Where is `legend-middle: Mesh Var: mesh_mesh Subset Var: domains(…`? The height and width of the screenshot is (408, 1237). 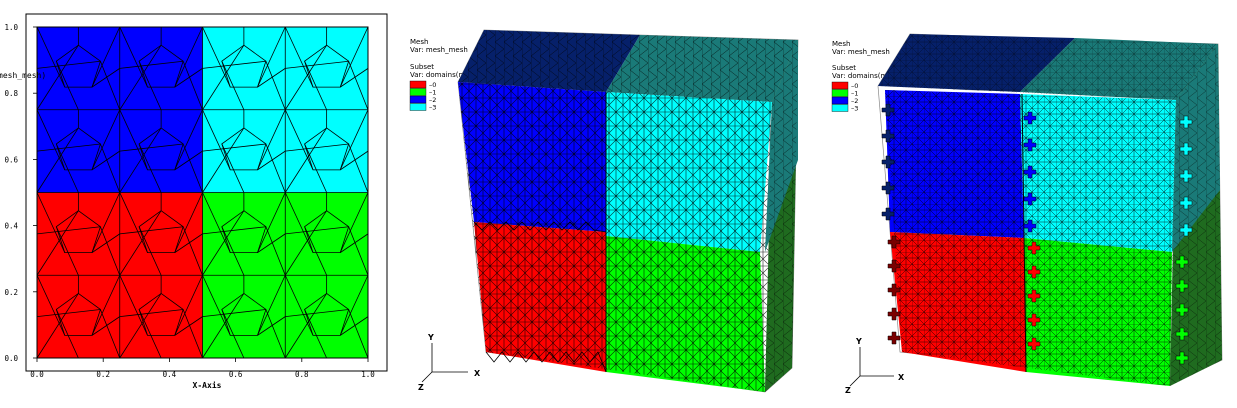
legend-middle: Mesh Var: mesh_mesh Subset Var: domains(… is located at coordinates (456, 75).